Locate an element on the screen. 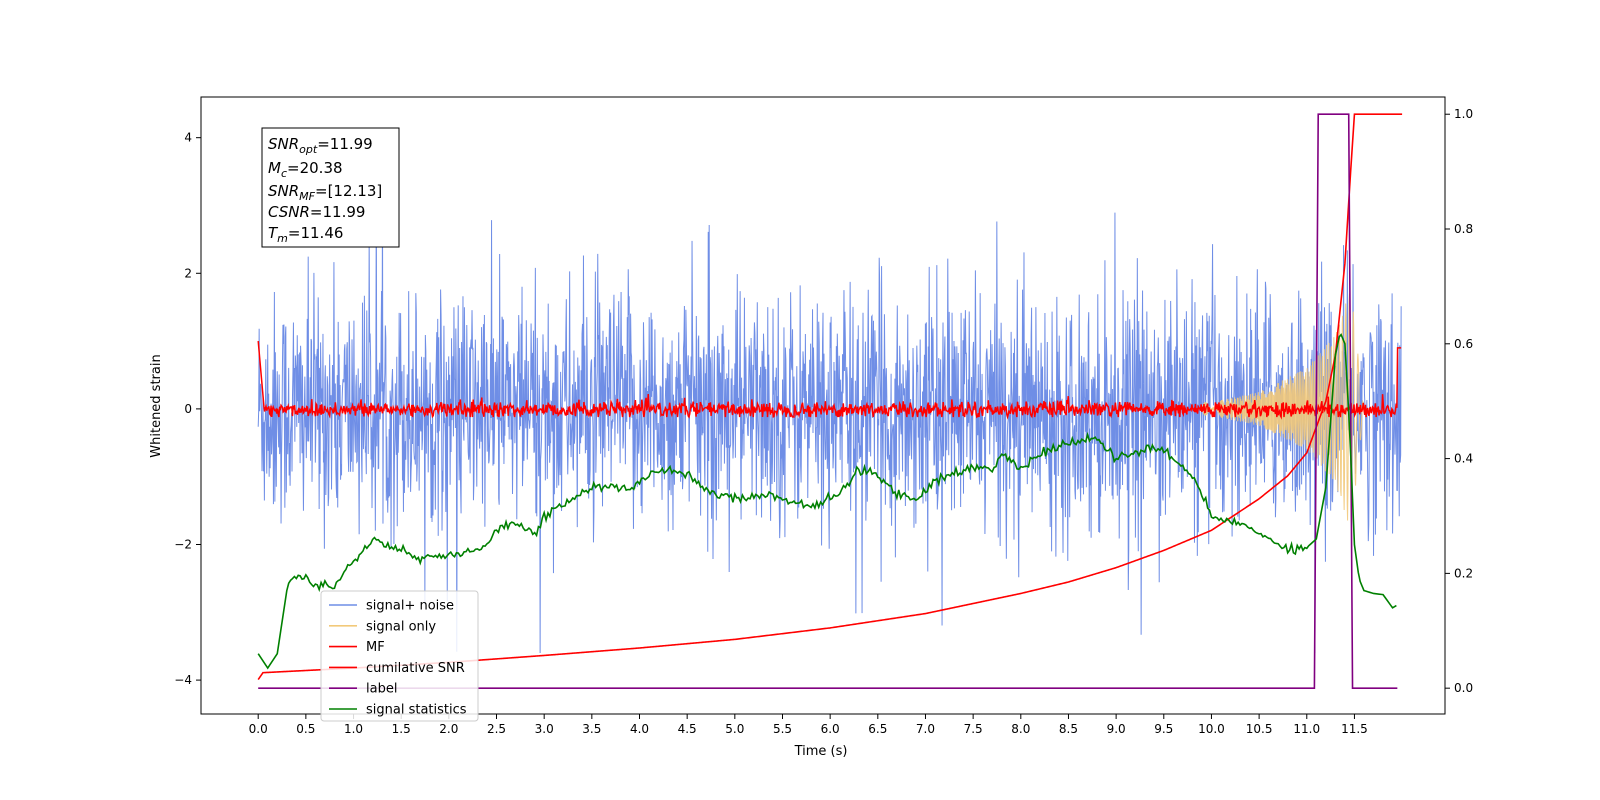 The width and height of the screenshot is (1600, 800). x-tick-label: 9.0 is located at coordinates (1116, 729).